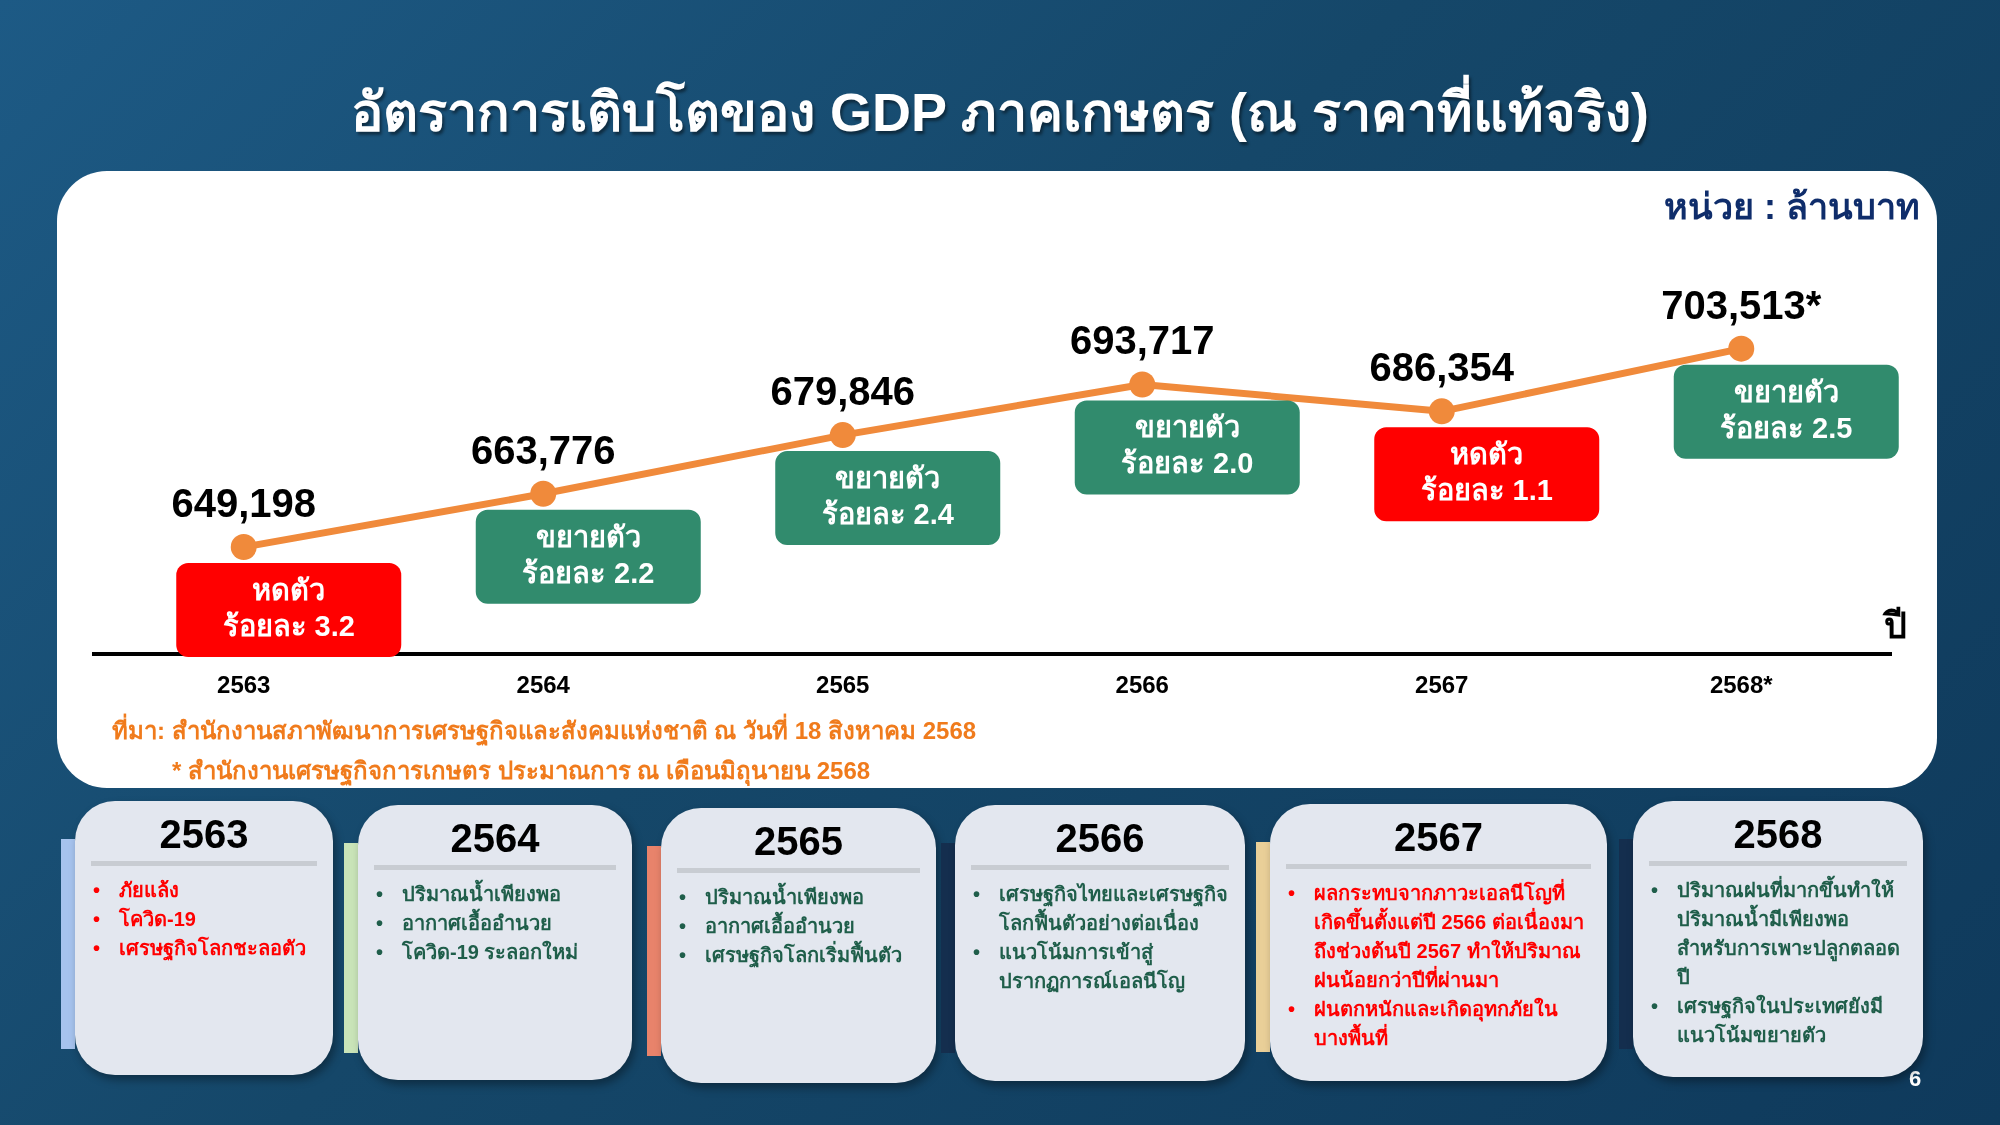 The height and width of the screenshot is (1125, 2000). What do you see at coordinates (288, 608) in the screenshot?
I see `annotation: หดตัว ร้อยละ 3.2` at bounding box center [288, 608].